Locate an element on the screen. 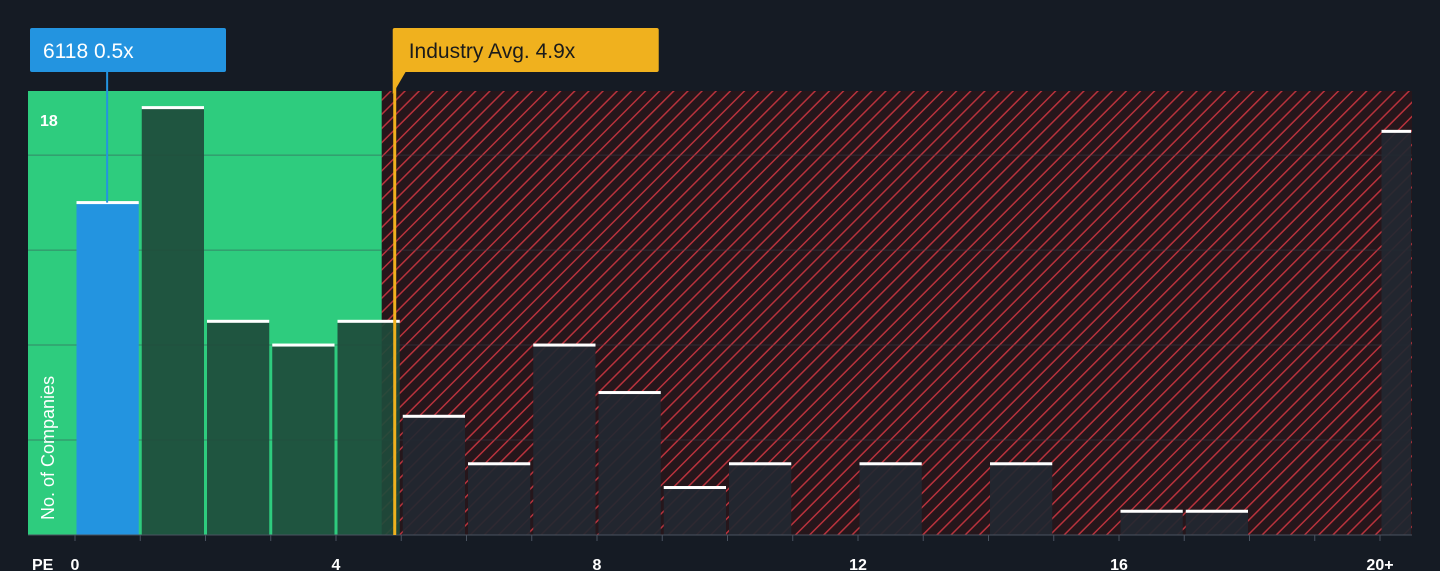 The width and height of the screenshot is (1440, 571). company-callout is located at coordinates (128, 50).